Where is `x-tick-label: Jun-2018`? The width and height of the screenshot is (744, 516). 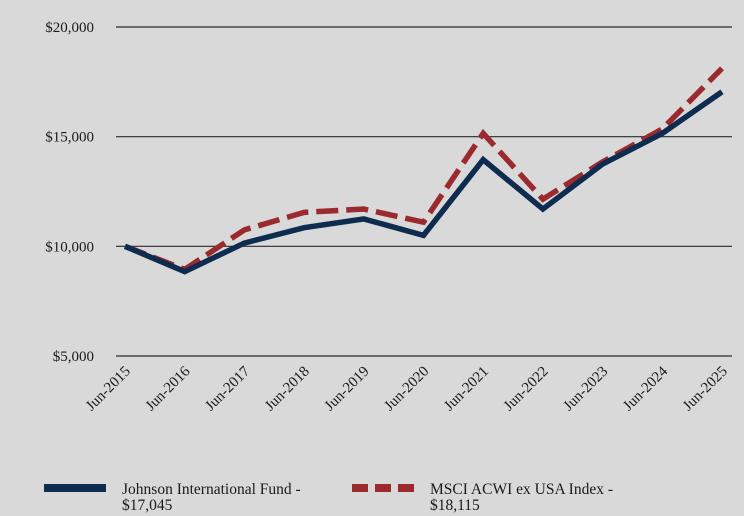 x-tick-label: Jun-2018 is located at coordinates (287, 389).